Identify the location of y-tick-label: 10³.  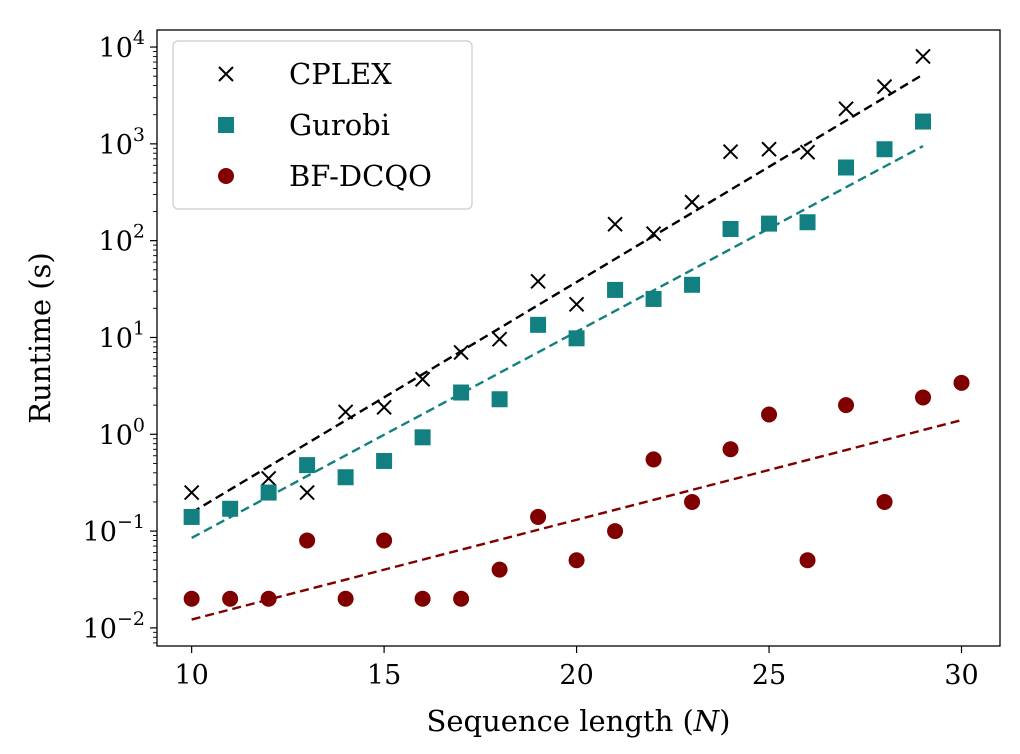
(122, 142).